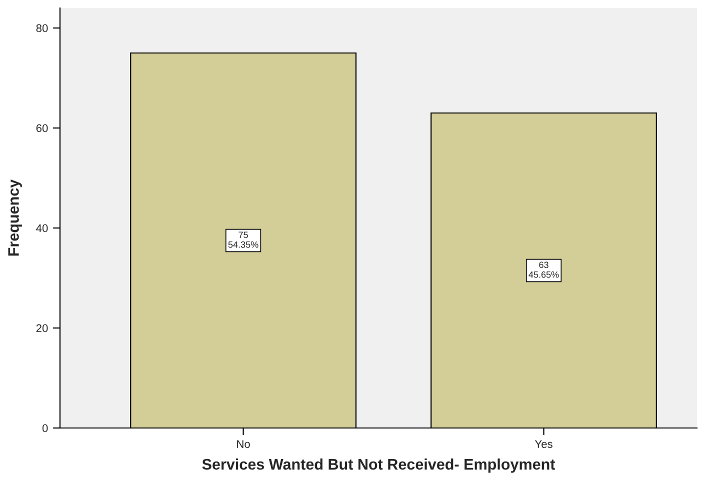 This screenshot has height=483, width=715. I want to click on y-tick-label: 80, so click(42, 28).